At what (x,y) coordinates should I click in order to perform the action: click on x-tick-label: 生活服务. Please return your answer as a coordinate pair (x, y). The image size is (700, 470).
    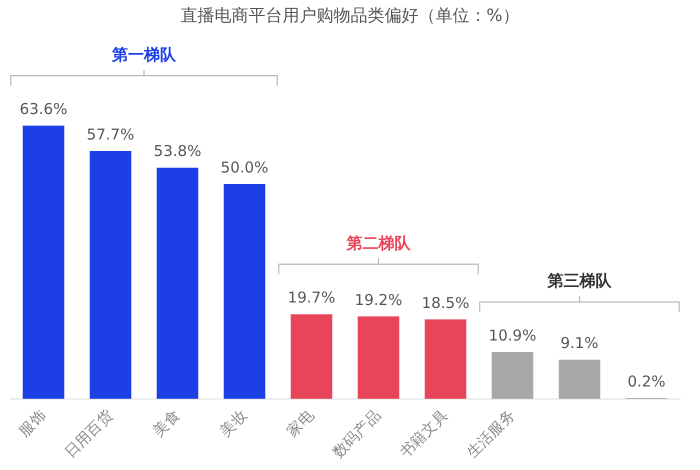
    Looking at the image, I should click on (491, 434).